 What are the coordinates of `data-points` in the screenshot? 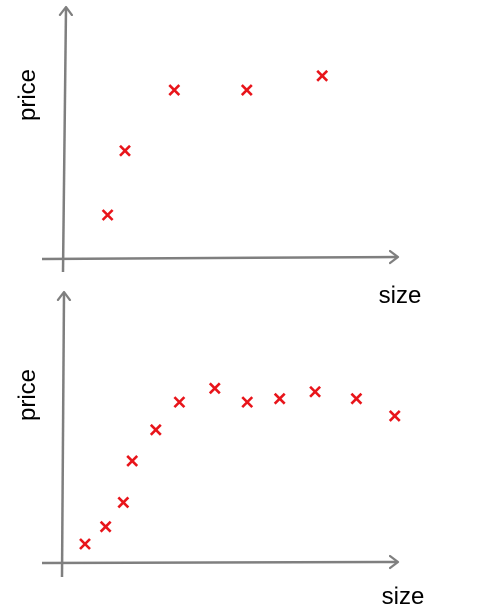 It's located at (215, 145).